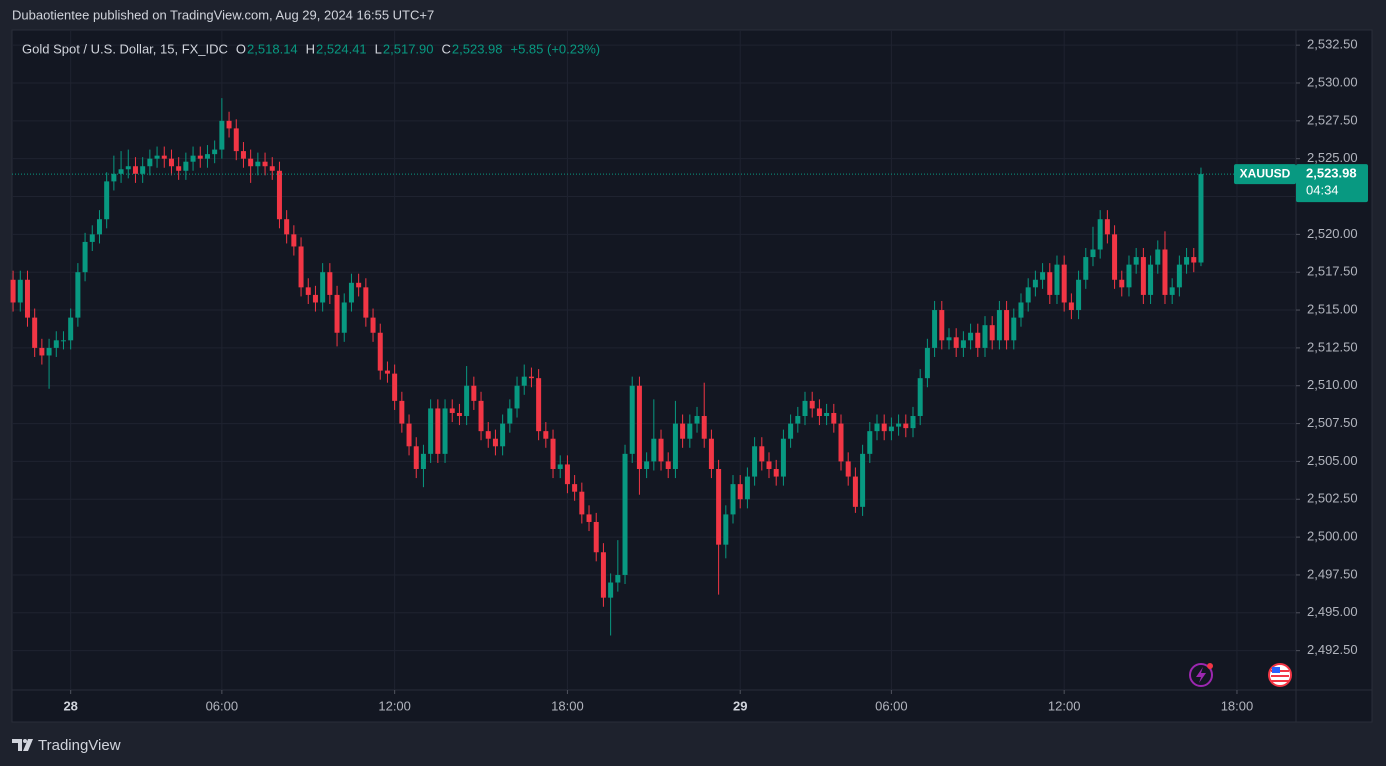 Image resolution: width=1386 pixels, height=766 pixels. Describe the element at coordinates (1332, 611) in the screenshot. I see `y-tick-label: 2,495.00` at that location.